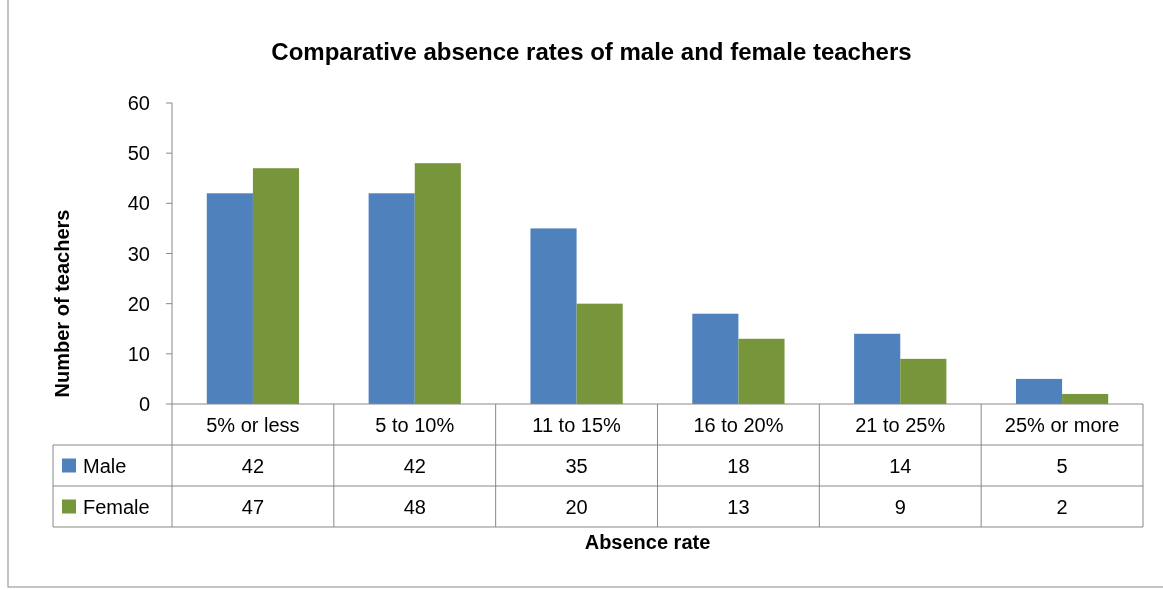  I want to click on data-label: 35, so click(576, 465).